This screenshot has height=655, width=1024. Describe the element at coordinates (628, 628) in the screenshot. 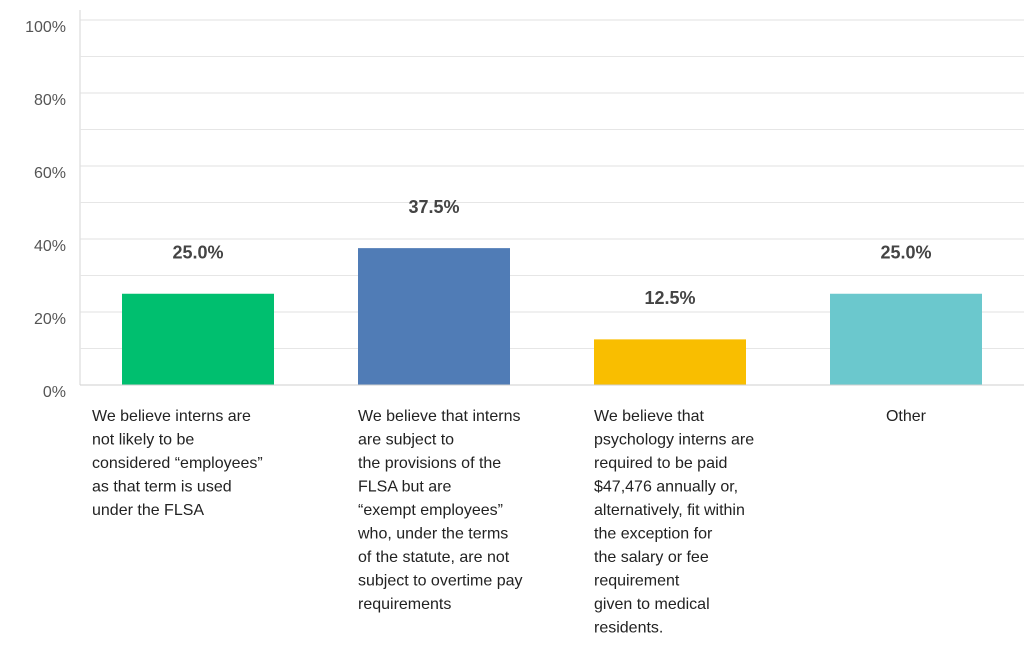

I see `x-tick-label: residents.` at that location.